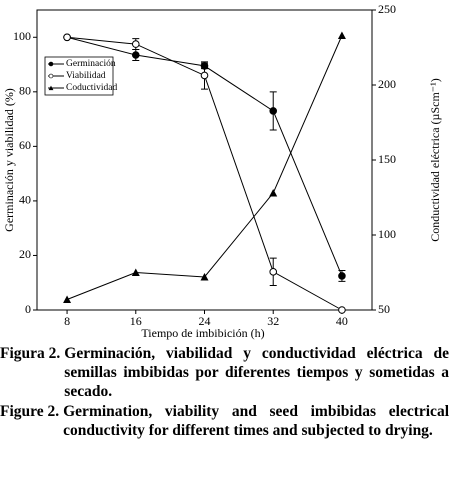 This screenshot has width=453, height=480. What do you see at coordinates (30, 411) in the screenshot?
I see `caption-label: Figure 2.` at bounding box center [30, 411].